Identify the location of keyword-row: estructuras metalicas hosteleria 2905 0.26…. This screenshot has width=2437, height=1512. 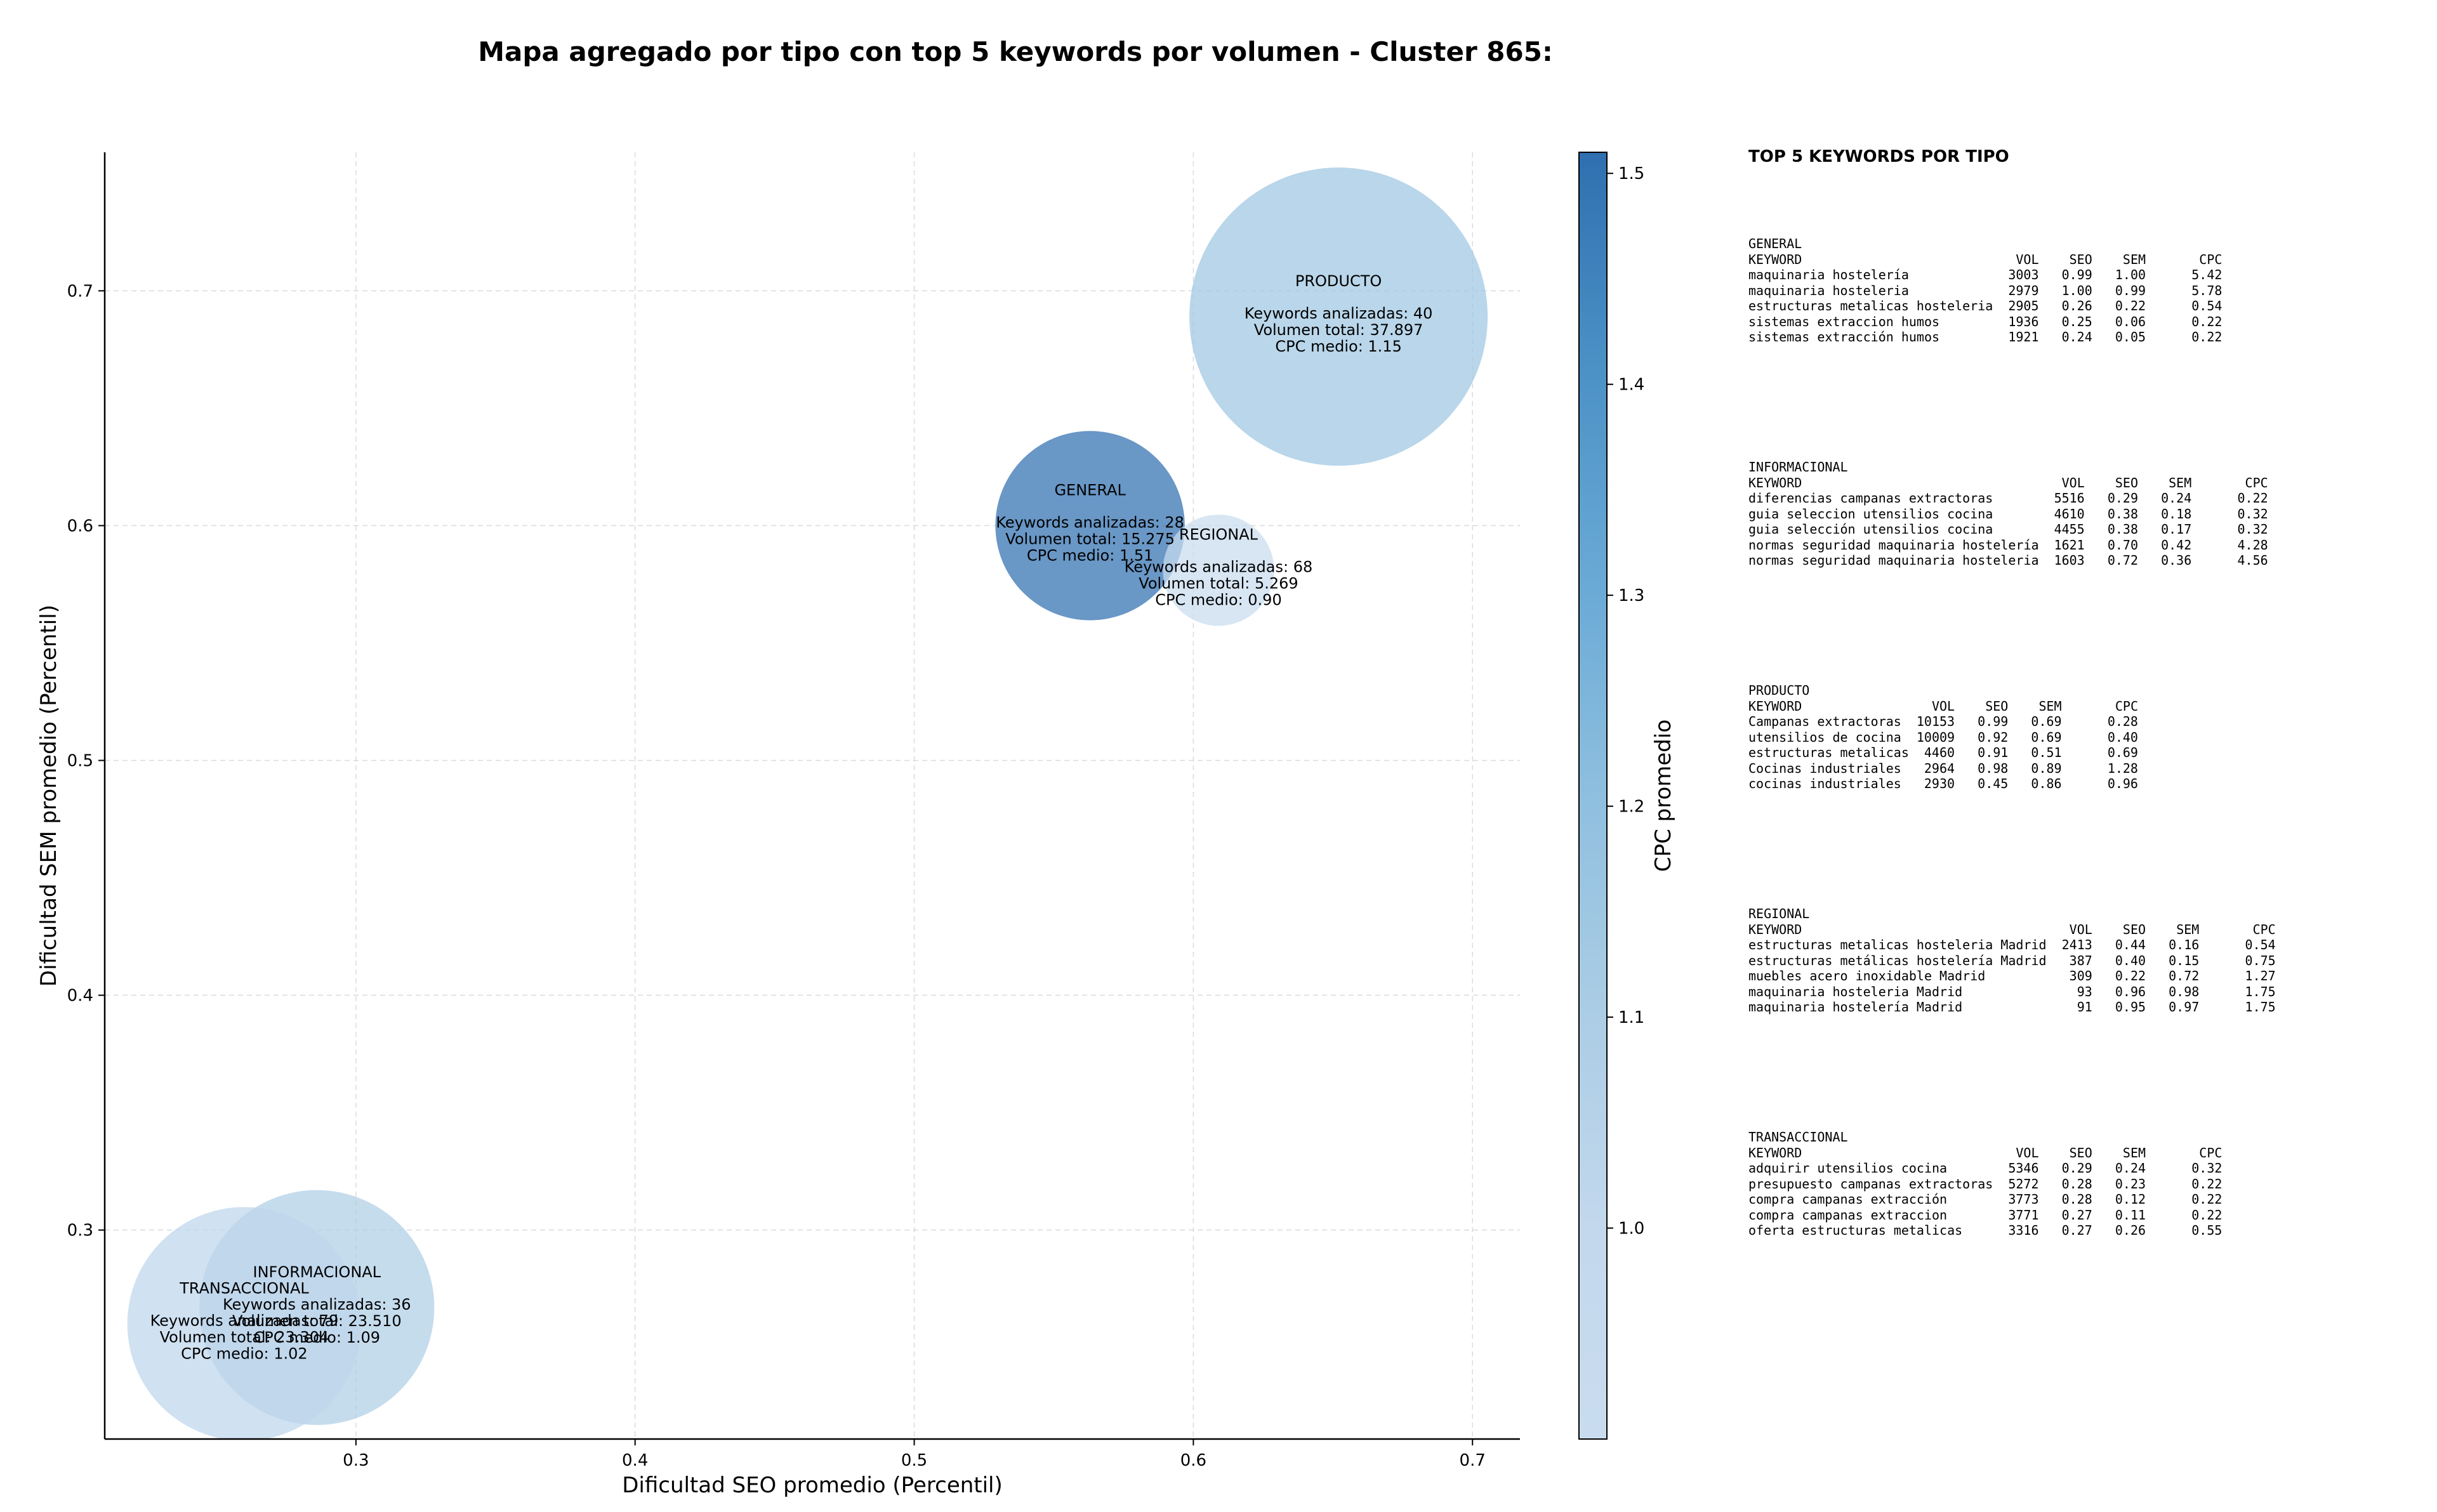
(2084, 306).